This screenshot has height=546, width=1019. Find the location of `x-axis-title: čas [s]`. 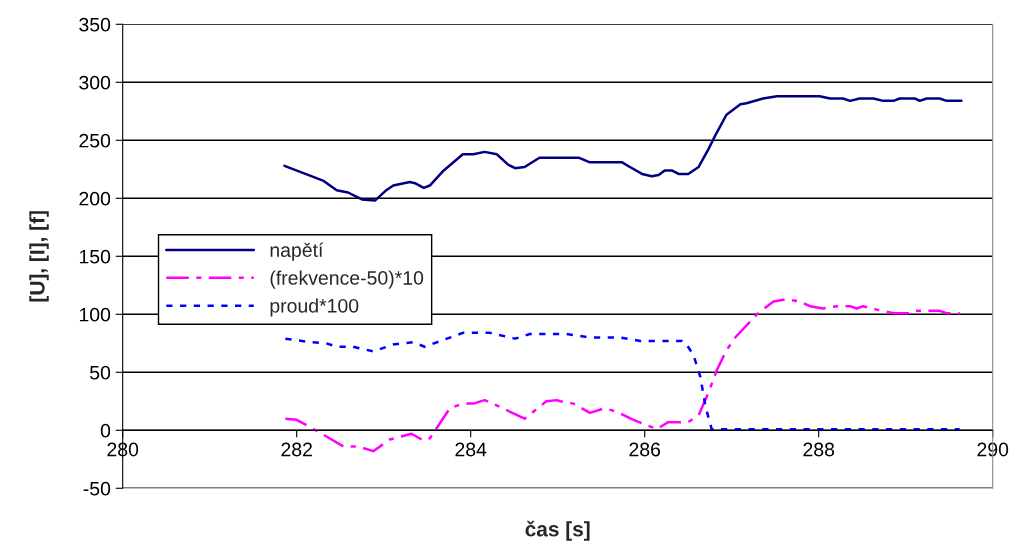

x-axis-title: čas [s] is located at coordinates (557, 530).